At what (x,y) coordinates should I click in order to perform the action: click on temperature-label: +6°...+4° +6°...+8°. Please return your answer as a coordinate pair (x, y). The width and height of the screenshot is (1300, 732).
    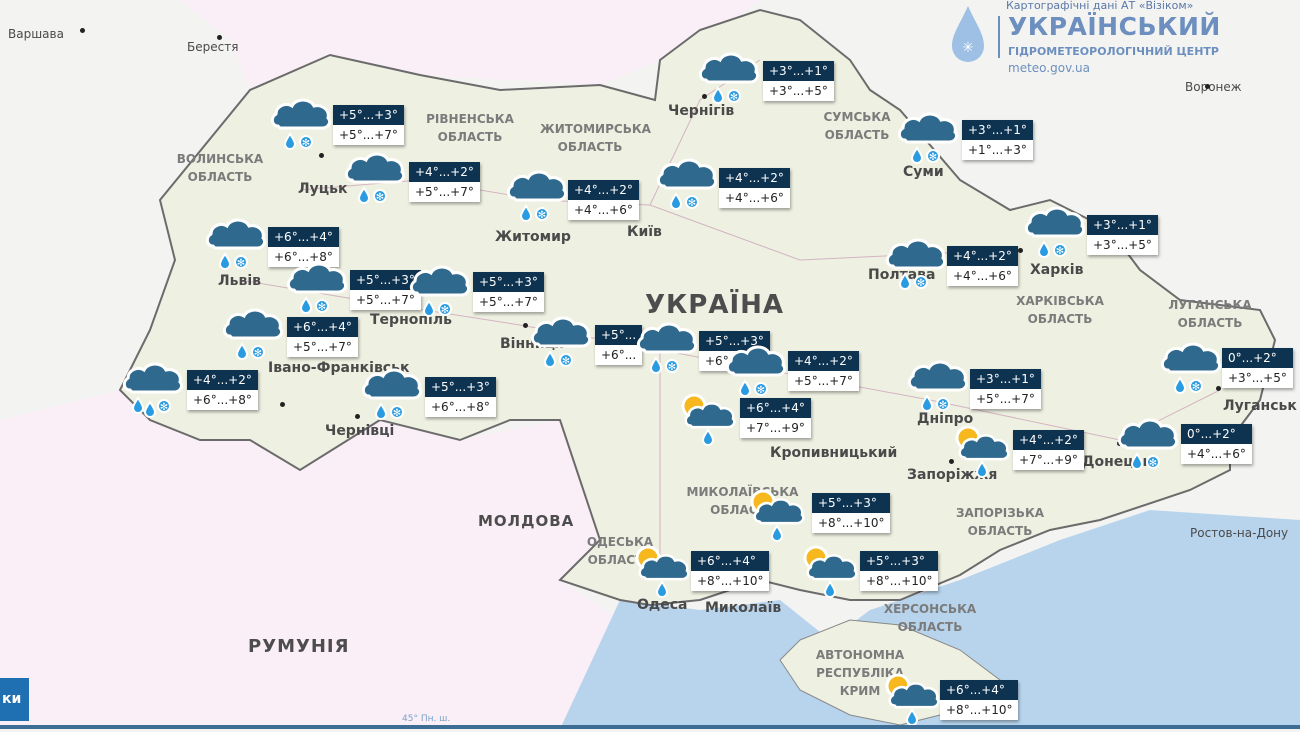
    Looking at the image, I should click on (303, 247).